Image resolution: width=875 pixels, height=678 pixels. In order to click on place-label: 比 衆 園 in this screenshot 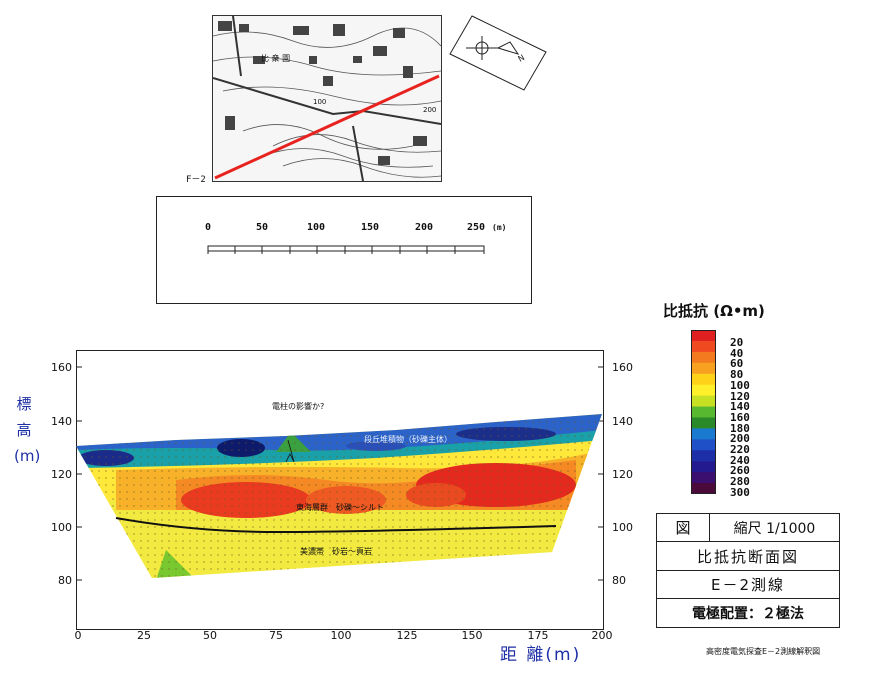, I will do `click(275, 58)`.